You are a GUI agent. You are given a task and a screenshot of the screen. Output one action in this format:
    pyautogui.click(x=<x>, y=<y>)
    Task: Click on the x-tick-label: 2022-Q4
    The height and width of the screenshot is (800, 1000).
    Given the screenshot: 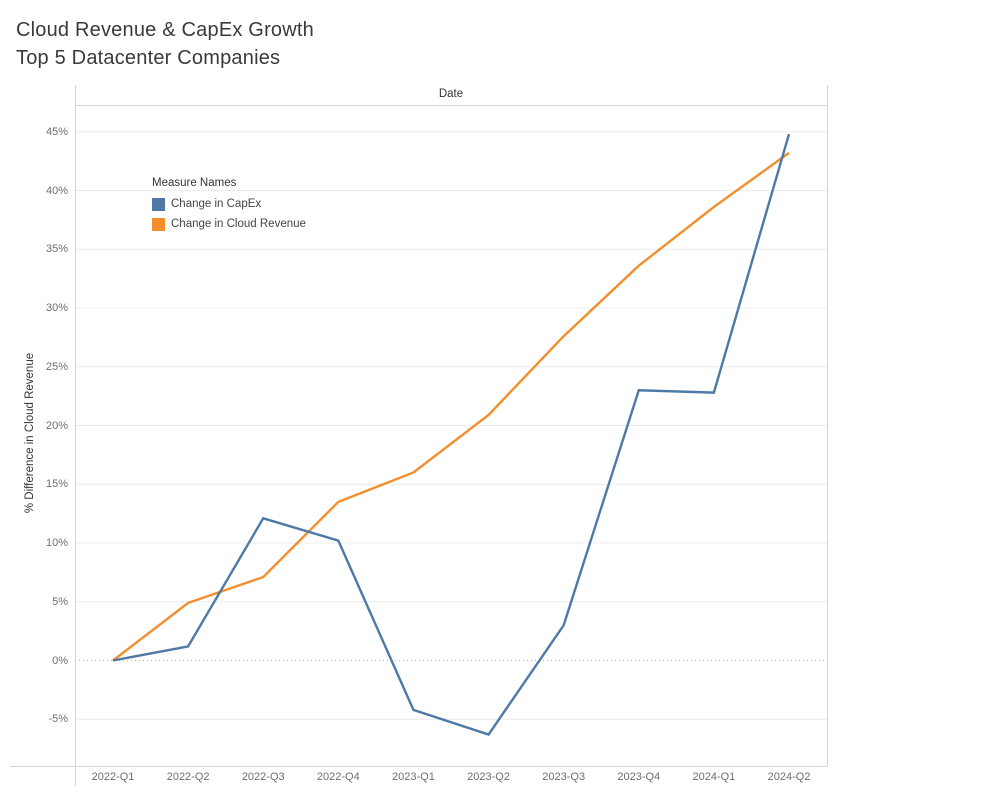 What is the action you would take?
    pyautogui.click(x=338, y=777)
    